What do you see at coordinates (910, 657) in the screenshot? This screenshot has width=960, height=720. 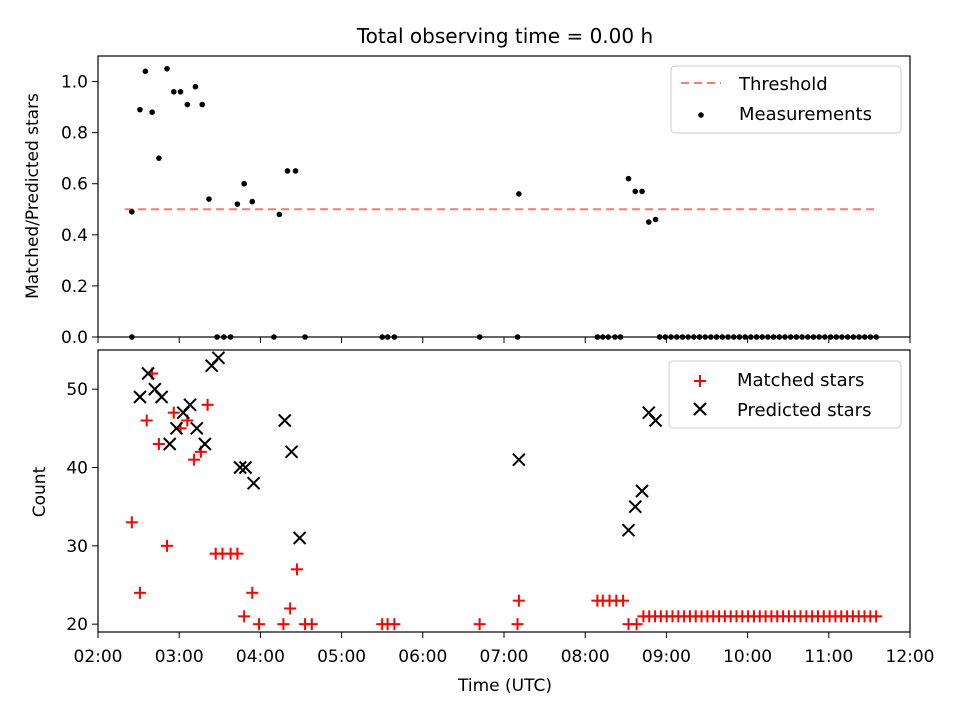 I see `x-tick-label: 12:00` at bounding box center [910, 657].